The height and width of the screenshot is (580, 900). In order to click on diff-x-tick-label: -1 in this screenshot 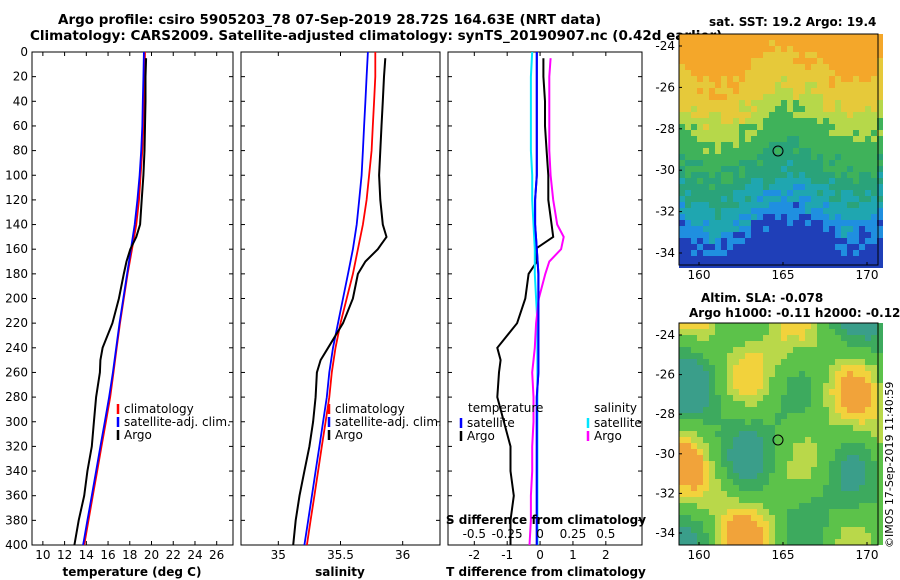, I will do `click(507, 555)`.